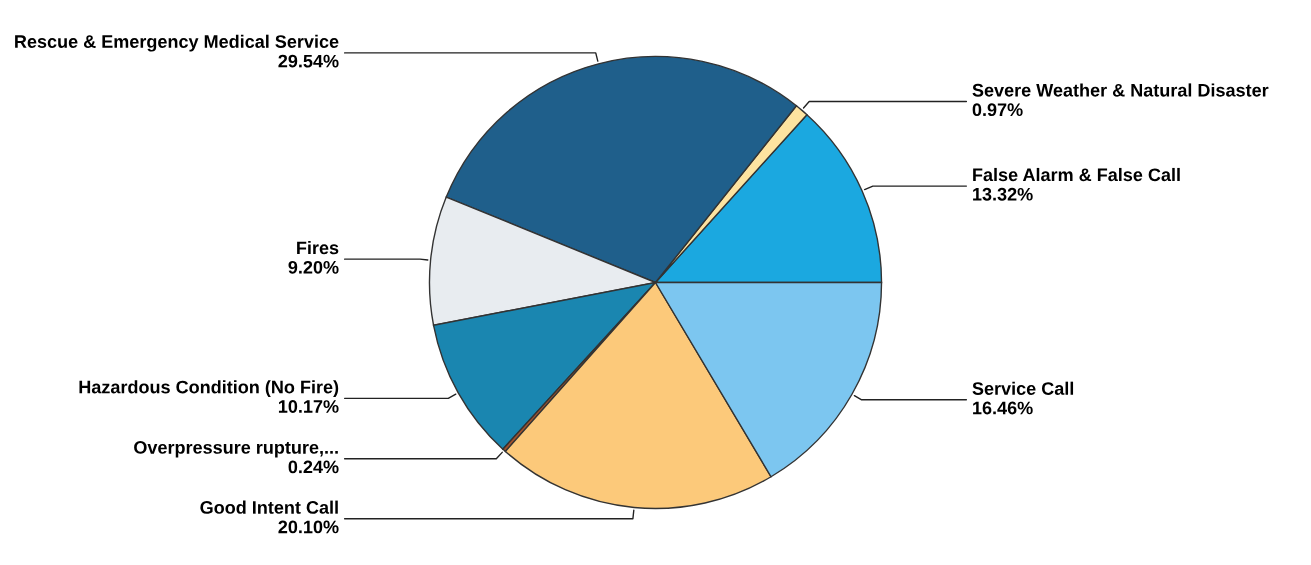  I want to click on slice-label: Hazardous Condition (No Fire), so click(209, 389).